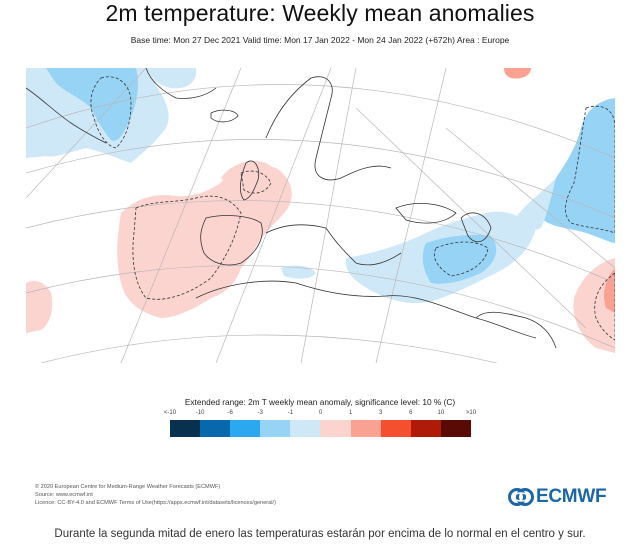 The image size is (640, 547). What do you see at coordinates (350, 413) in the screenshot?
I see `colorbar-tick-label: 1` at bounding box center [350, 413].